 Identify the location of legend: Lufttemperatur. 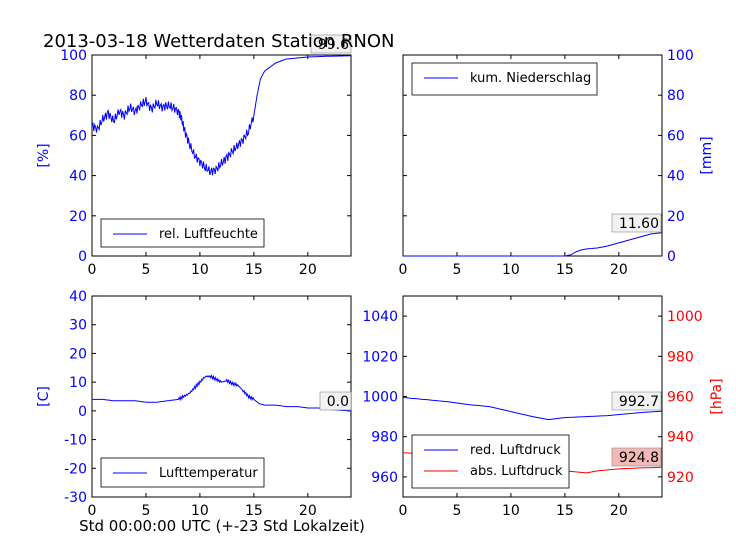
(182, 472).